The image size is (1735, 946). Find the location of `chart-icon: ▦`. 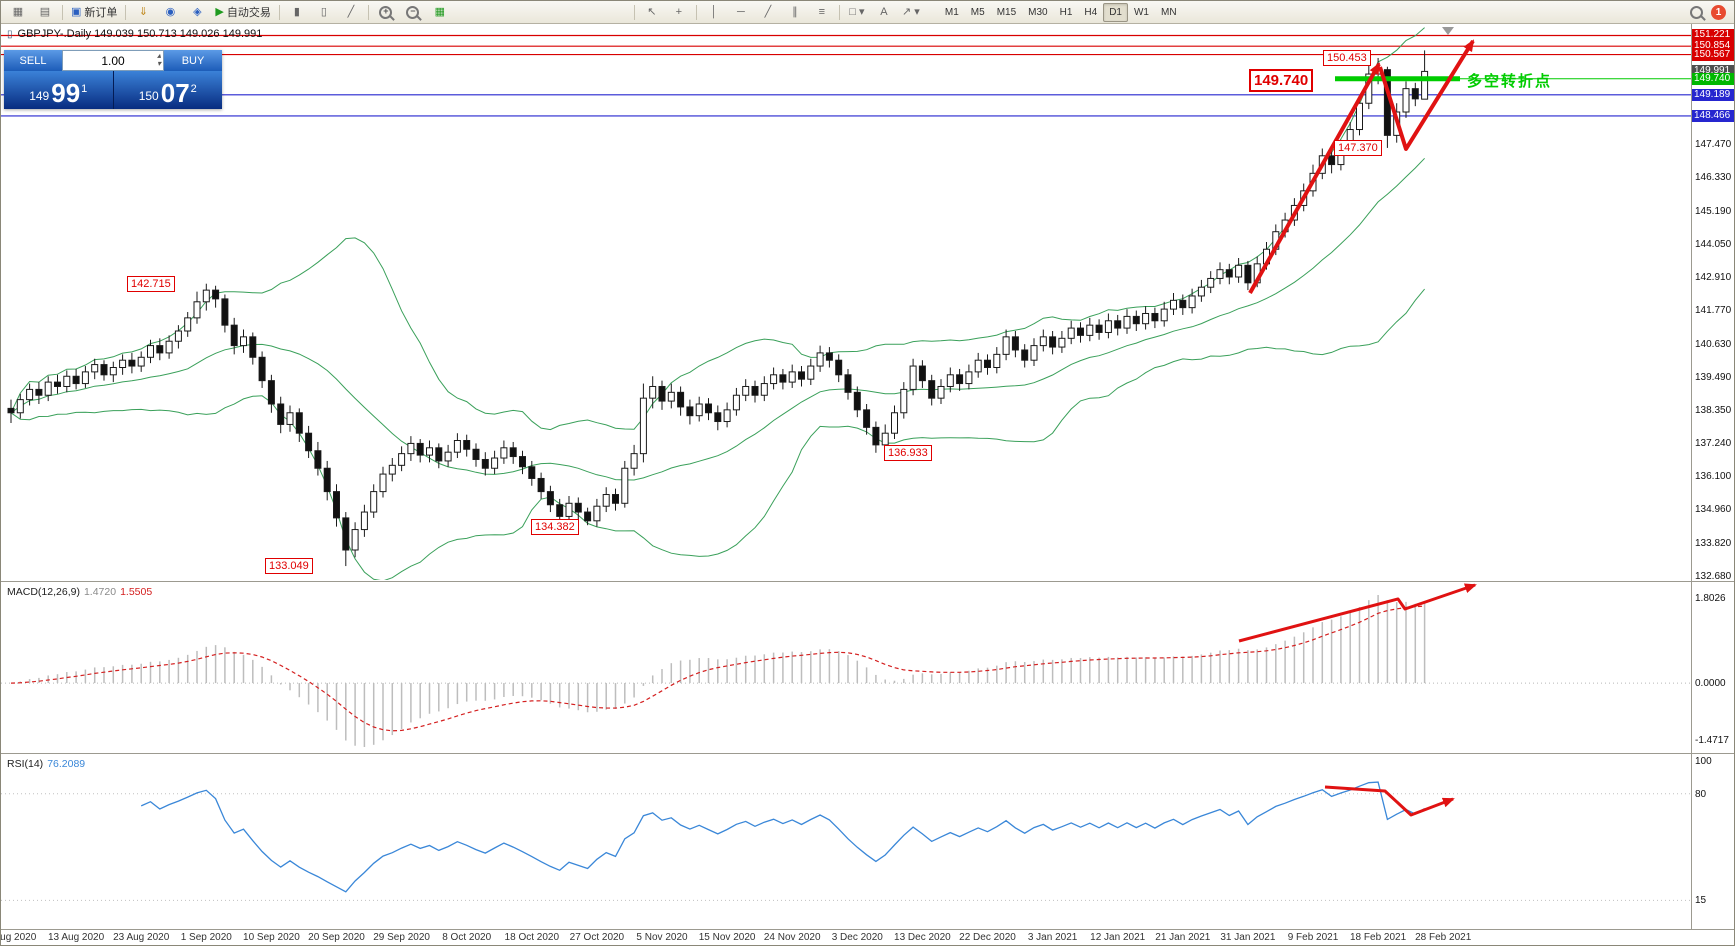

chart-icon: ▦ is located at coordinates (18, 11).